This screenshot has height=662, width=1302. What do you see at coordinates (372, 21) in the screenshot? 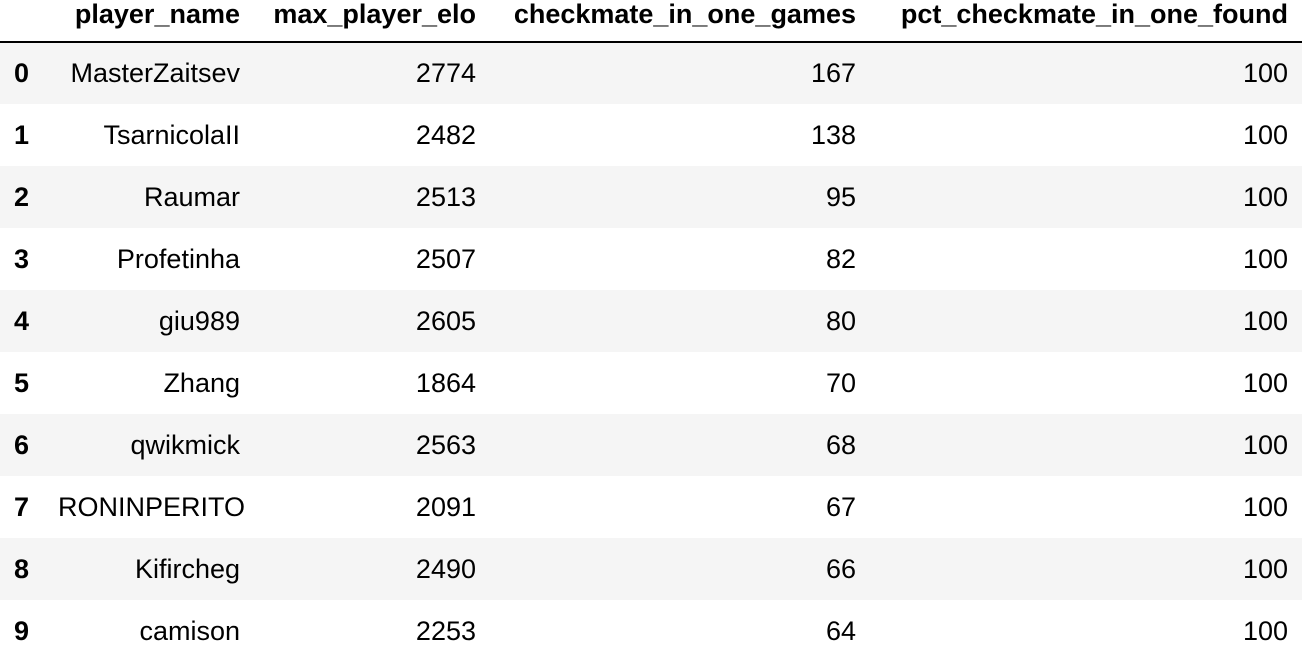
I see `max-player-elo-column-header: max_player_elo` at bounding box center [372, 21].